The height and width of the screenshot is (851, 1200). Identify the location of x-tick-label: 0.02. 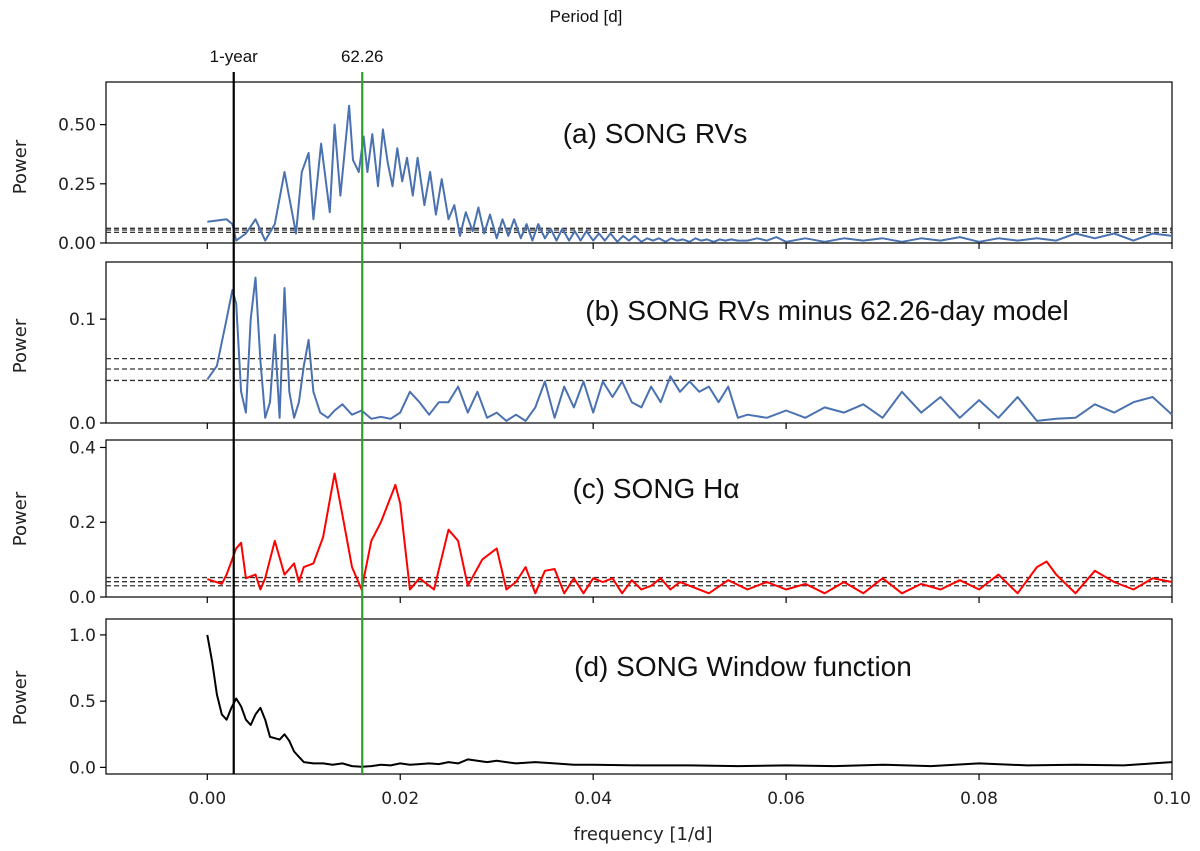
(400, 799).